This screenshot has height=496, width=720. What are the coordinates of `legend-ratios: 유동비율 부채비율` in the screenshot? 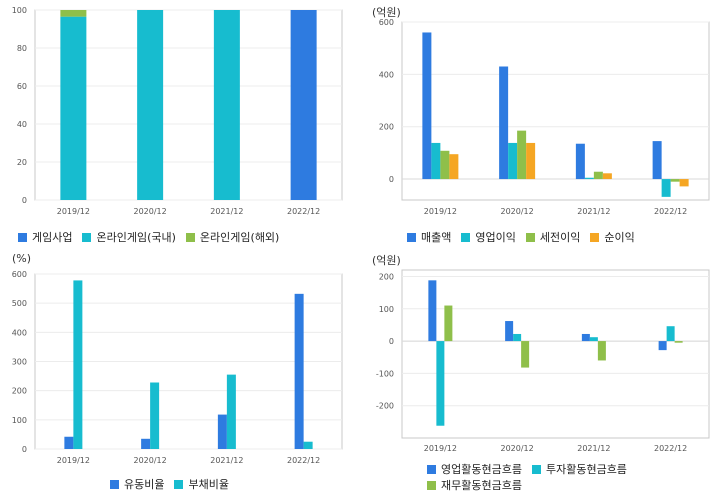 It's located at (210, 484).